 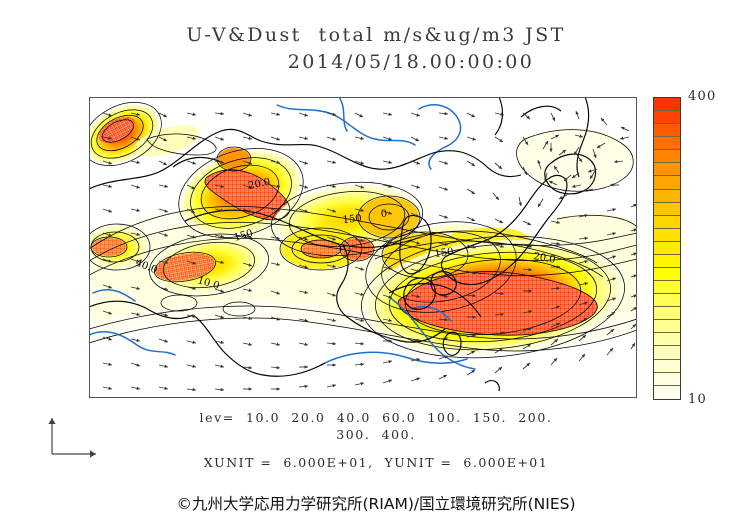 I want to click on title-line-datetime: 2014/05/18.00:00:00, so click(x=411, y=62).